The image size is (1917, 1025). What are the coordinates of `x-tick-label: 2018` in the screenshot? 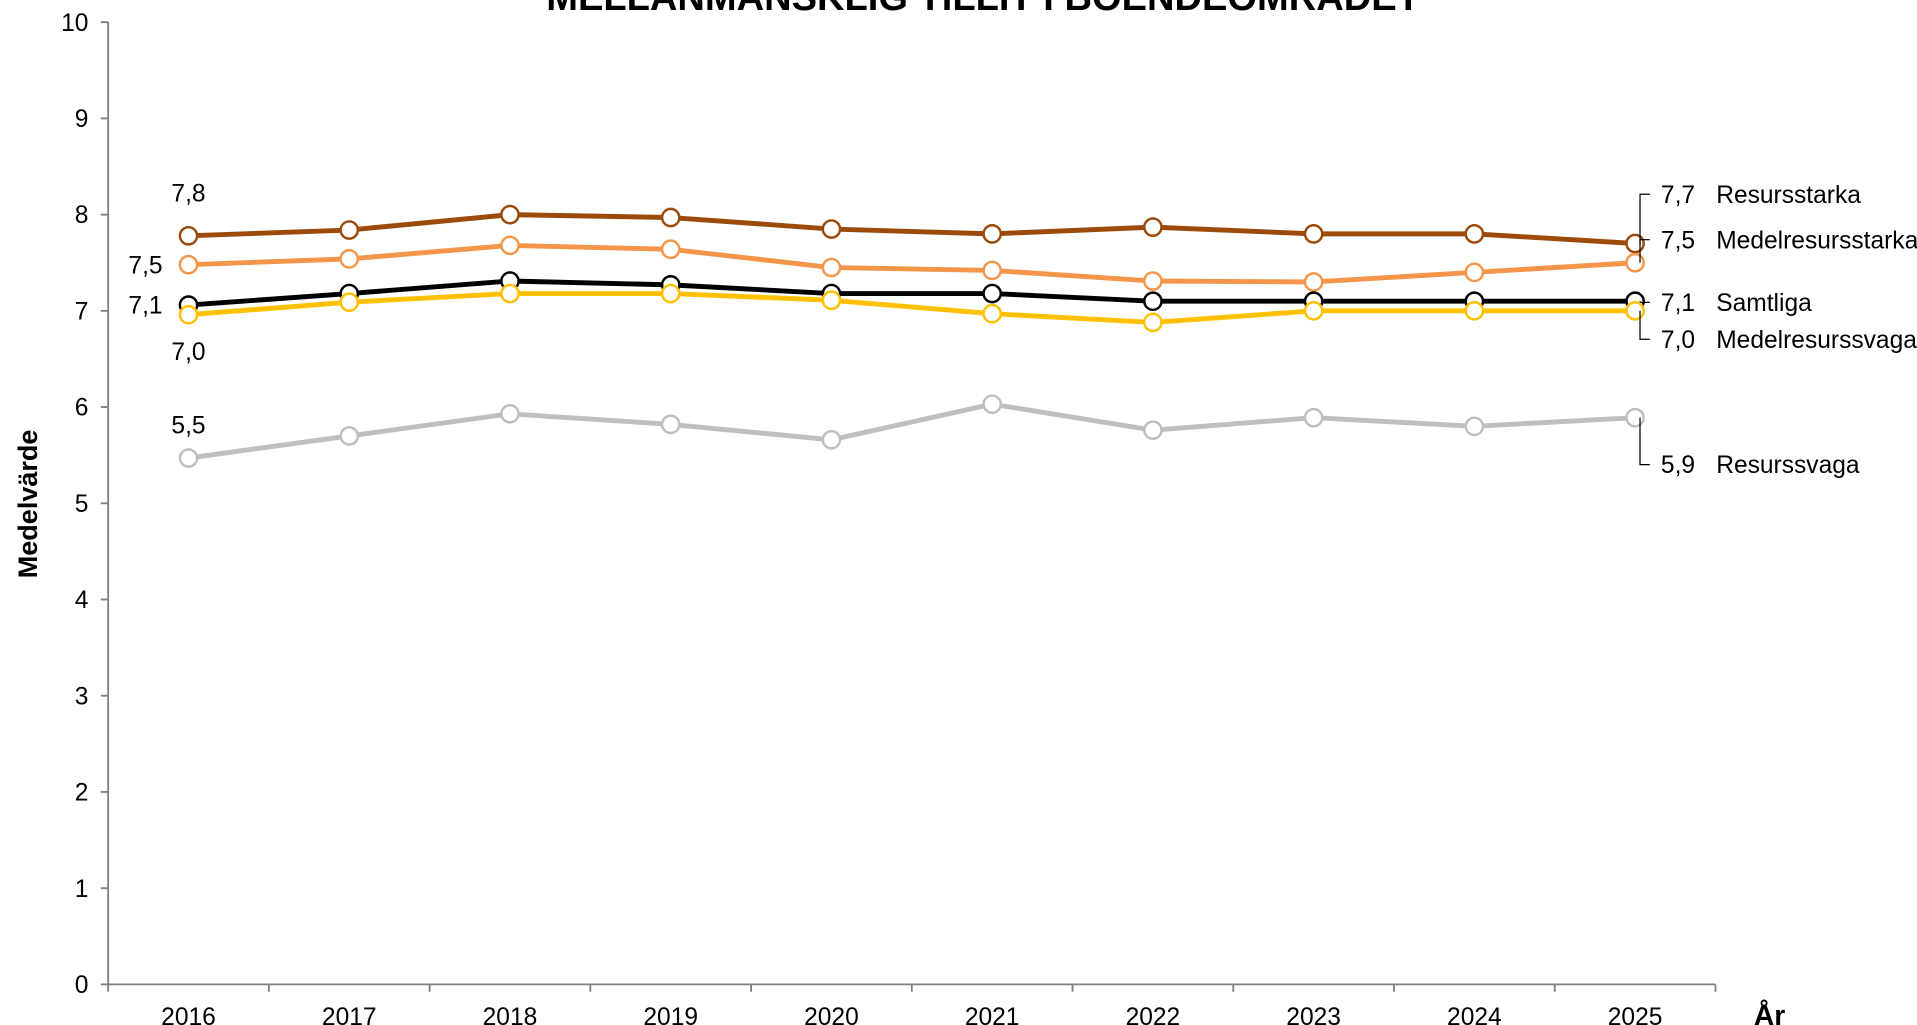 It's located at (510, 1014).